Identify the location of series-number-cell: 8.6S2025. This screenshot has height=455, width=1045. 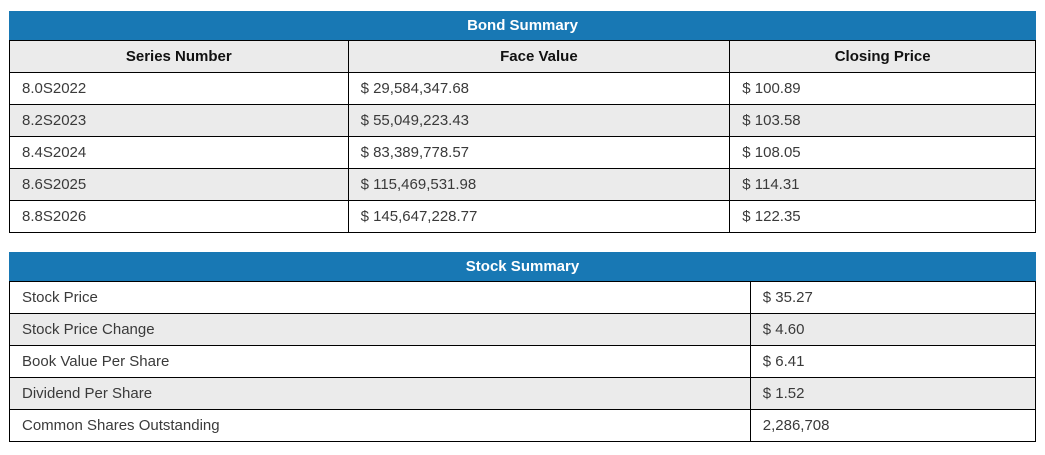
(179, 184).